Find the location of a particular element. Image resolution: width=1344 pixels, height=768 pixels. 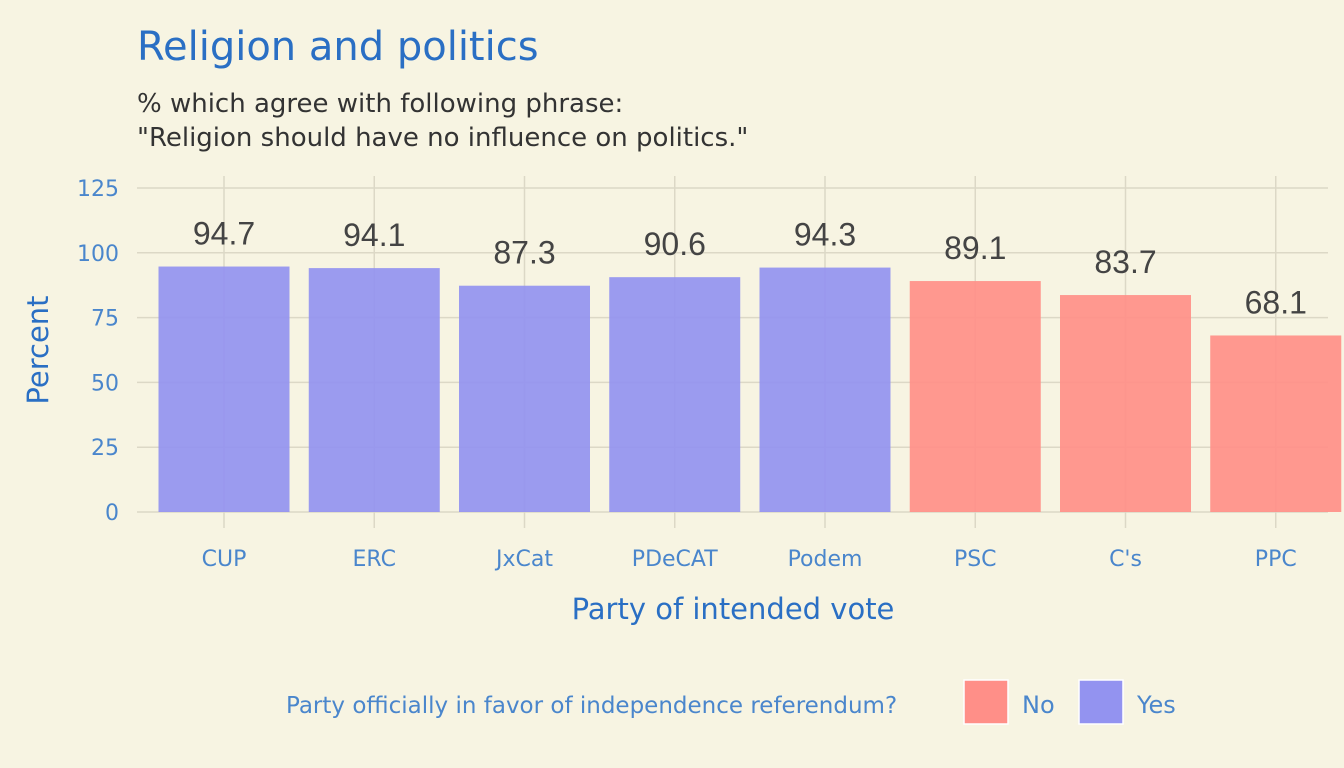

y-tick-label: 0 is located at coordinates (112, 513).